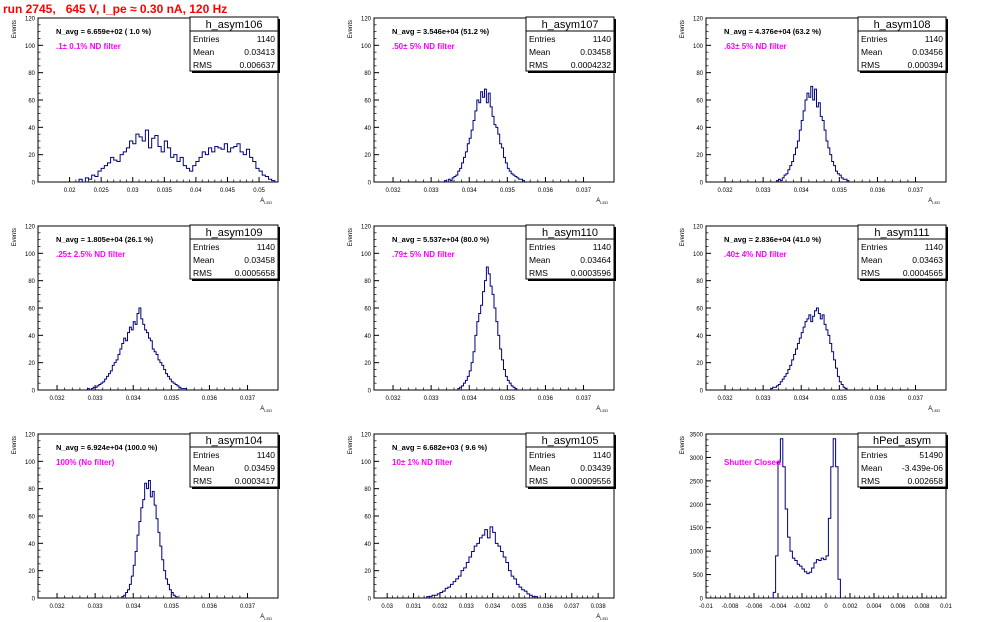  Describe the element at coordinates (902, 441) in the screenshot. I see `stats-box-title: hPed_asym` at that location.